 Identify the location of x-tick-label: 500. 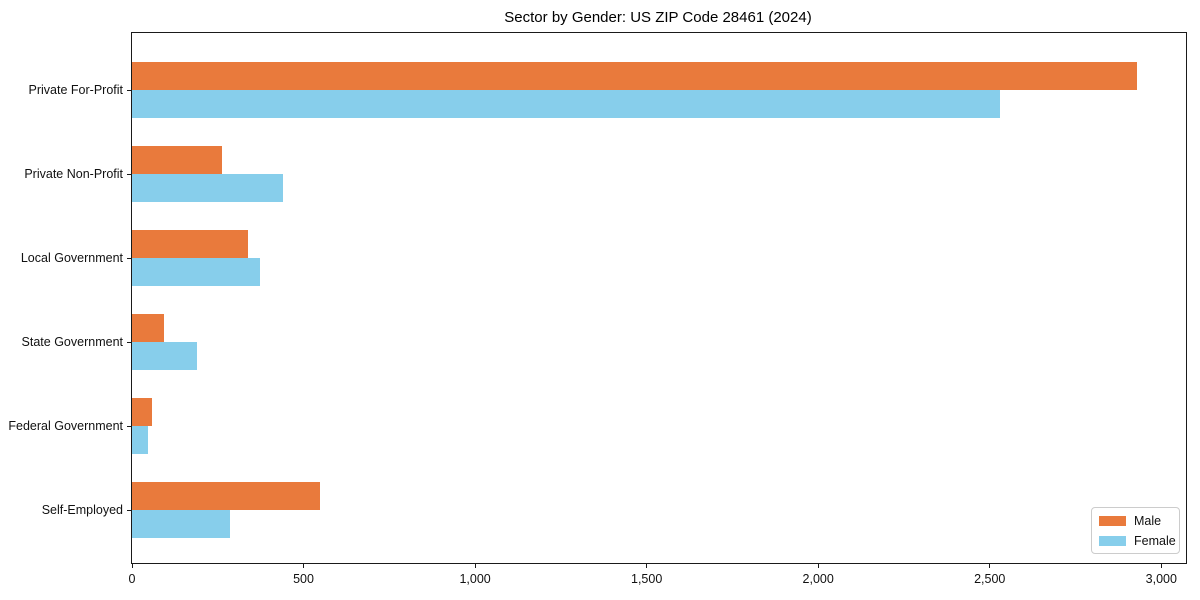
(303, 579).